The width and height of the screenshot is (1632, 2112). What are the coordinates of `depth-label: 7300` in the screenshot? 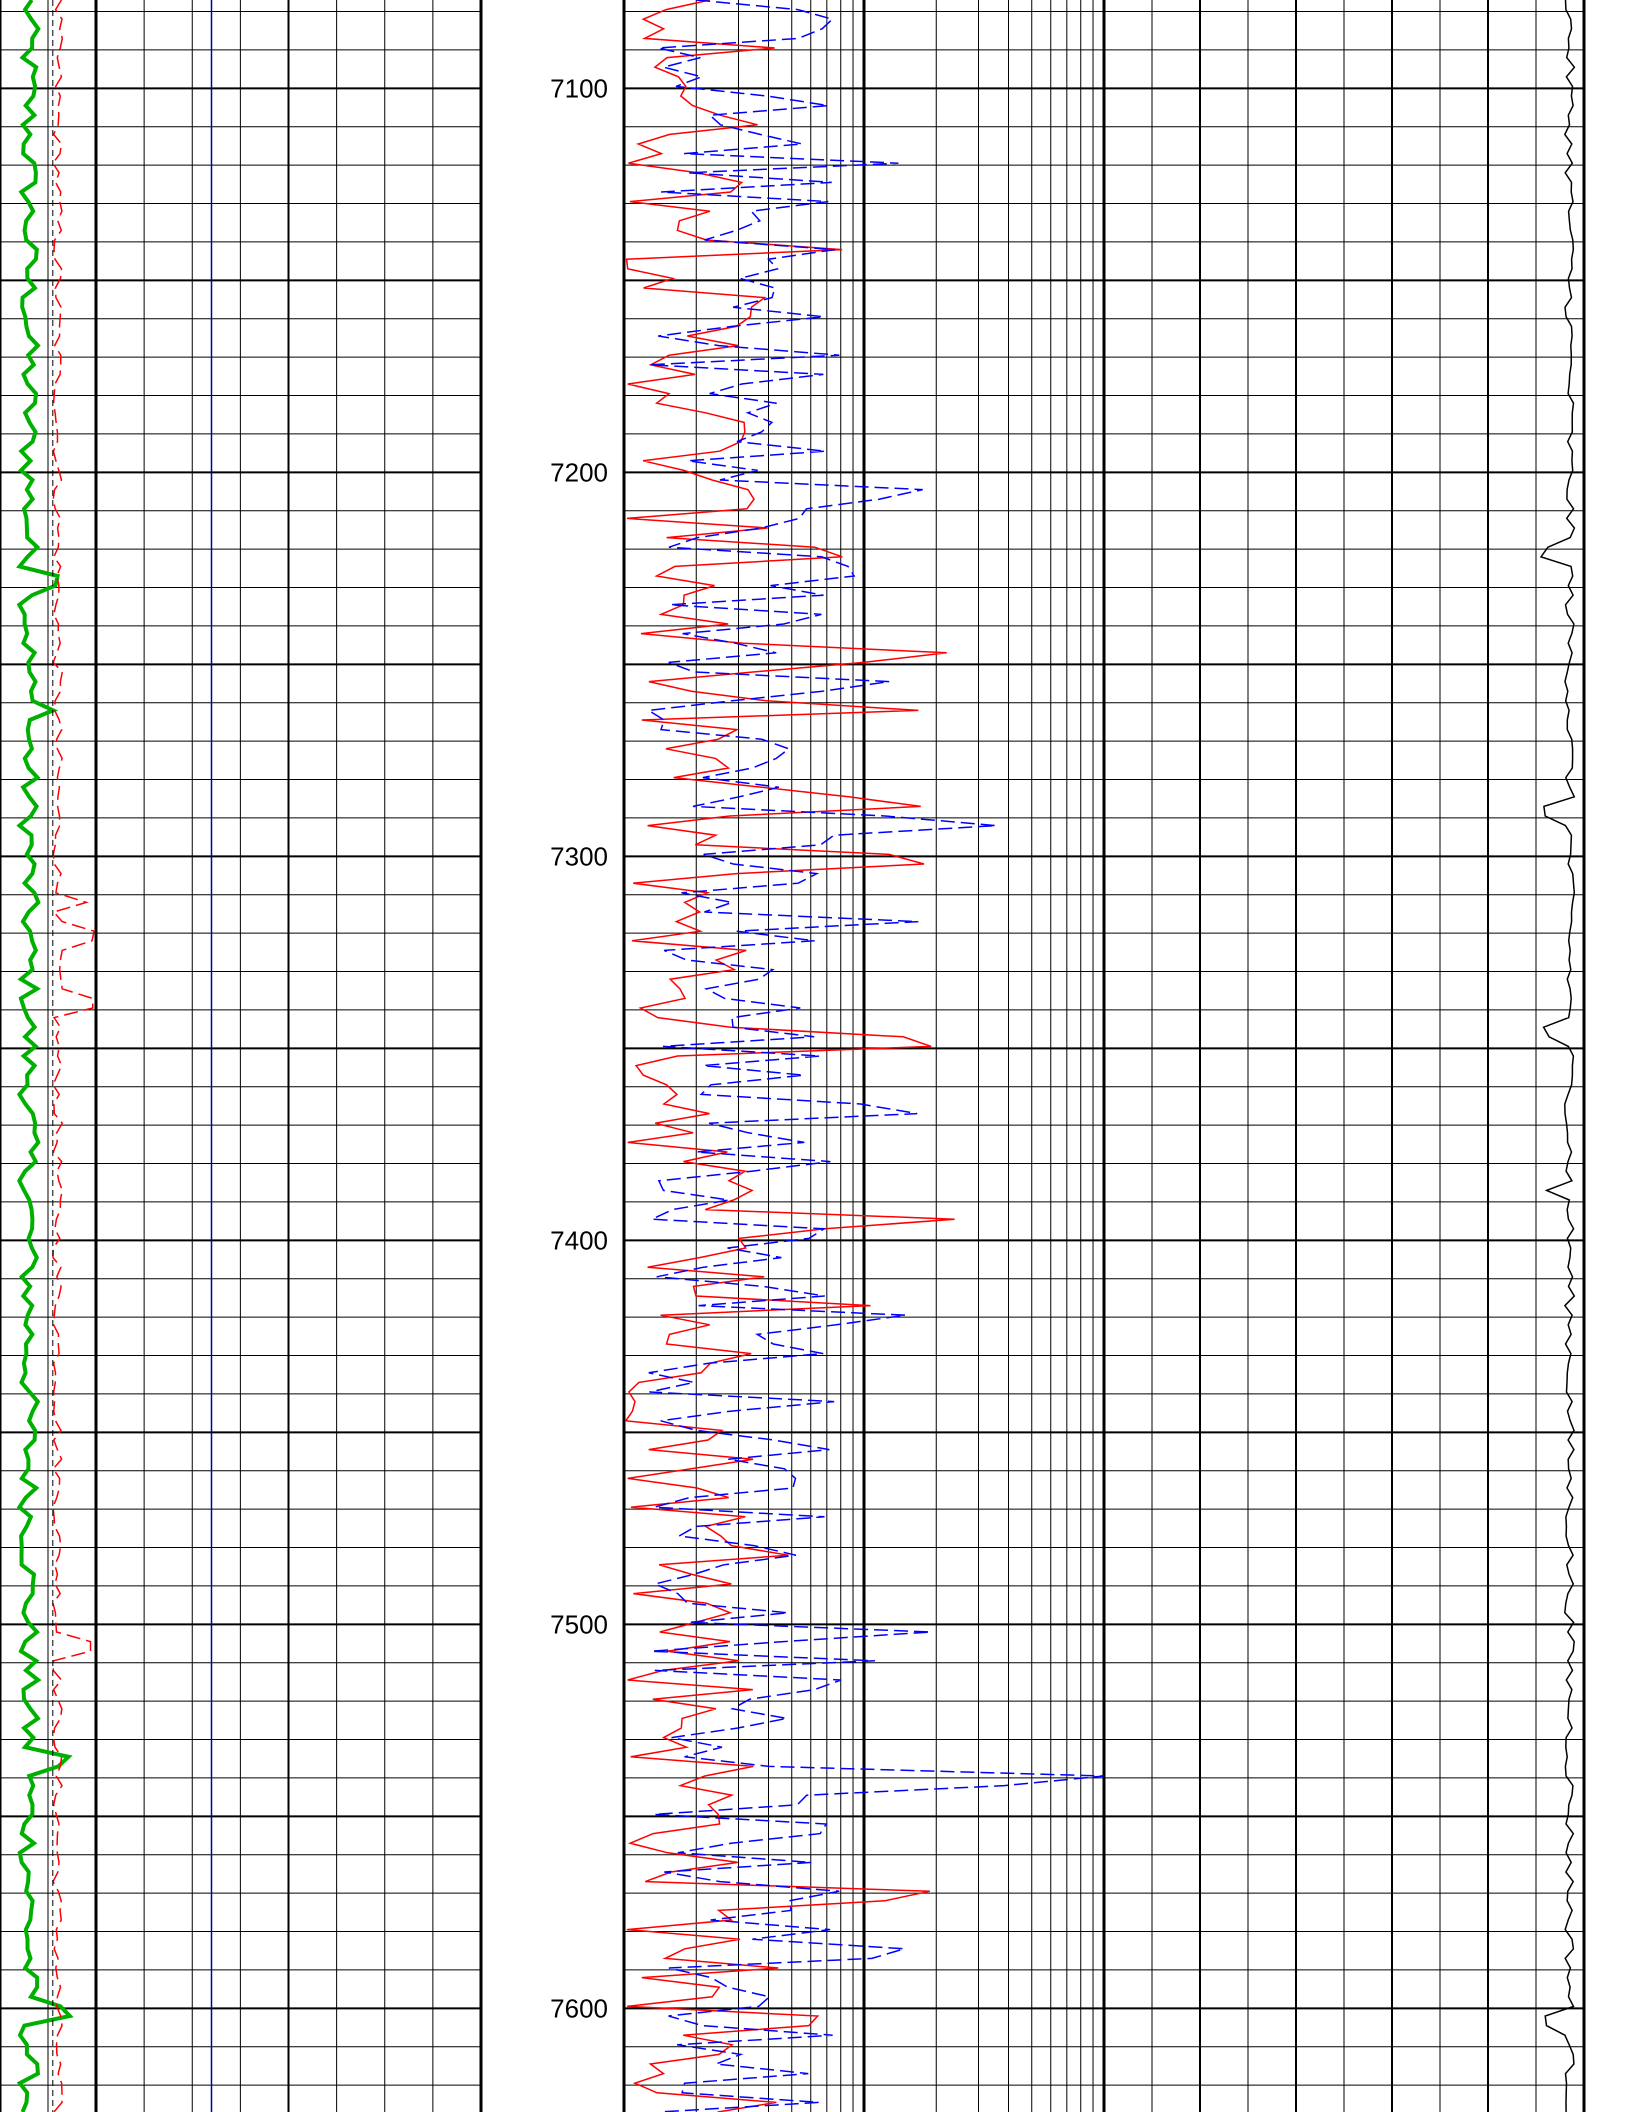 It's located at (579, 856).